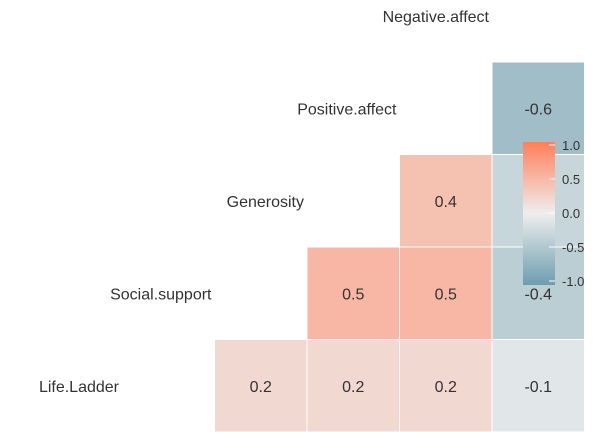 The width and height of the screenshot is (593, 445). Describe the element at coordinates (538, 294) in the screenshot. I see `cell-value-label: -0.4` at that location.